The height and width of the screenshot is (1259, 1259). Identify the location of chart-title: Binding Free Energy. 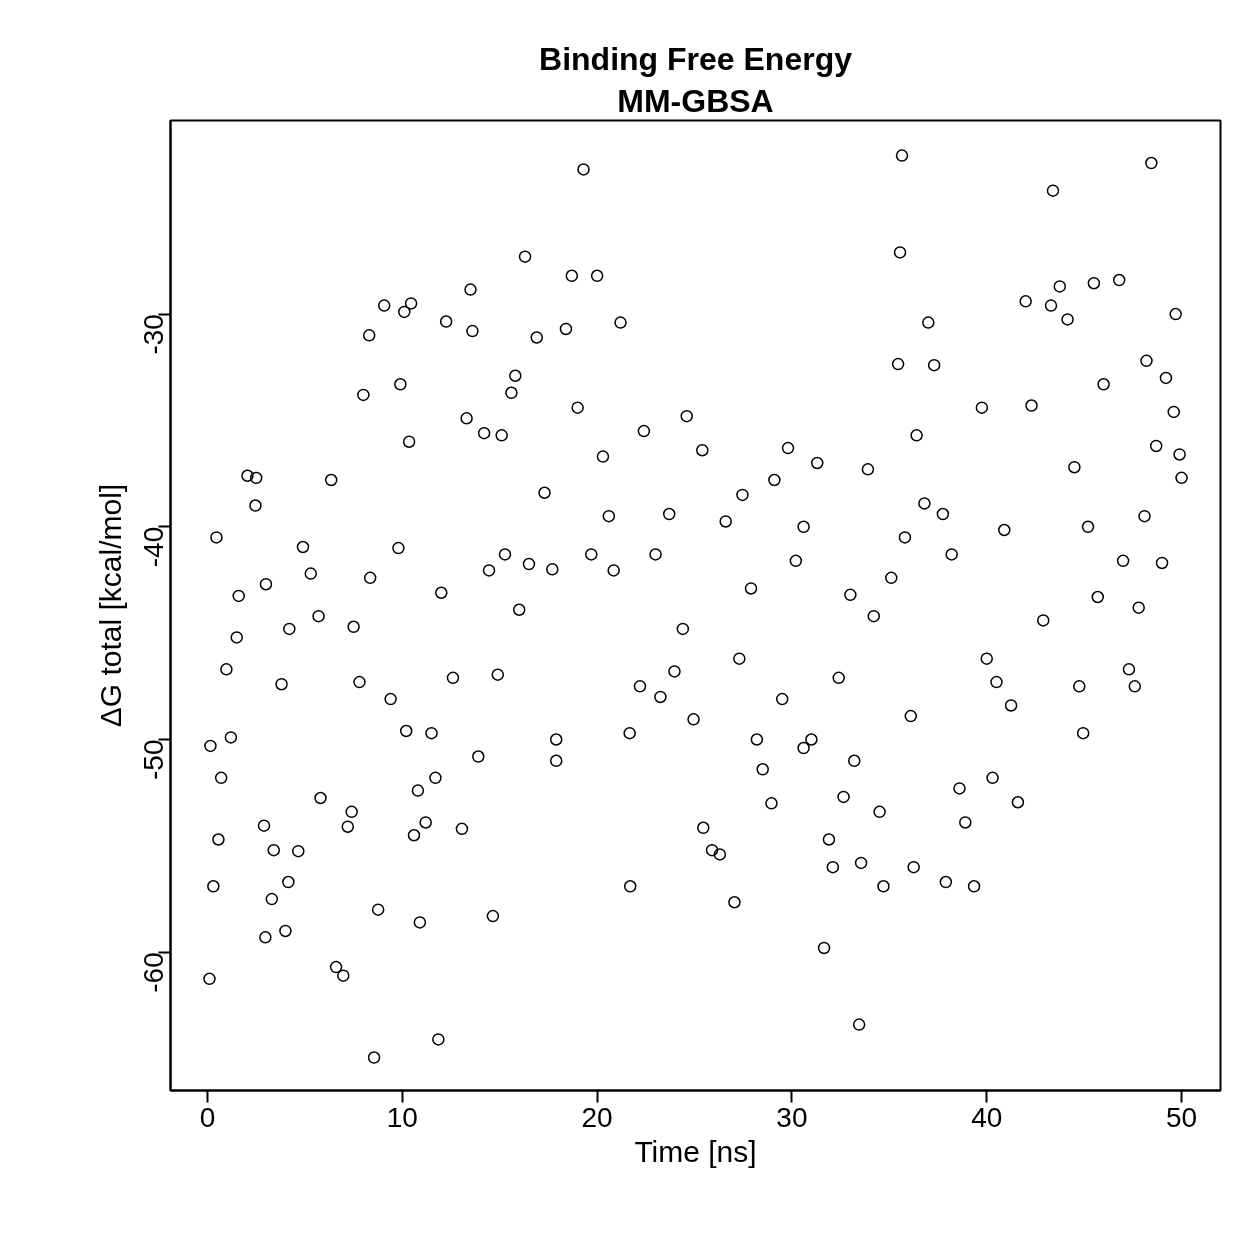
(696, 58).